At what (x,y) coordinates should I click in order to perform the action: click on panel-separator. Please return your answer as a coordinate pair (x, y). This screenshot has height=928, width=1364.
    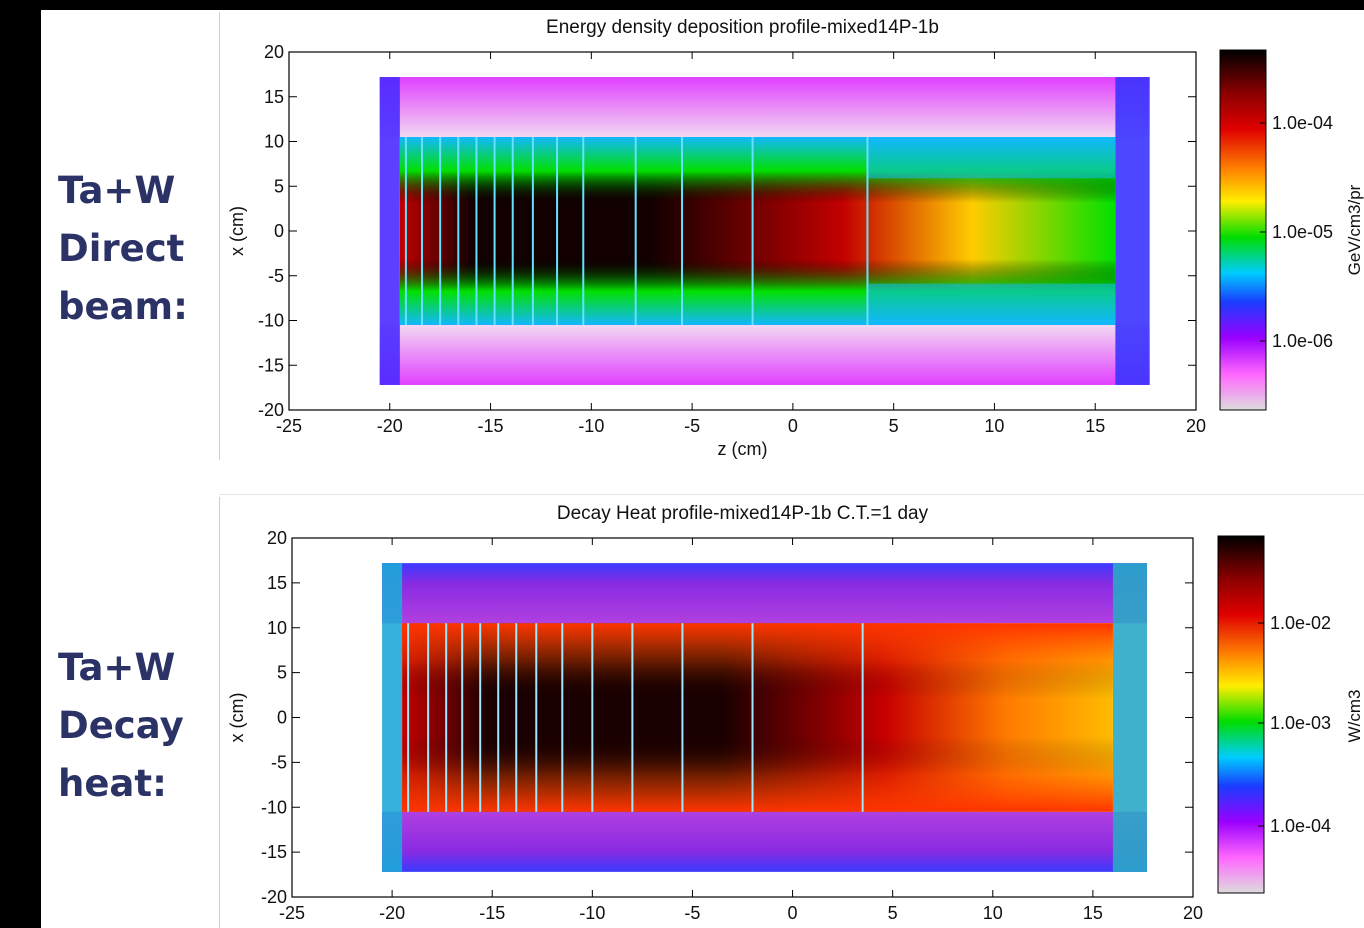
    Looking at the image, I should click on (791, 494).